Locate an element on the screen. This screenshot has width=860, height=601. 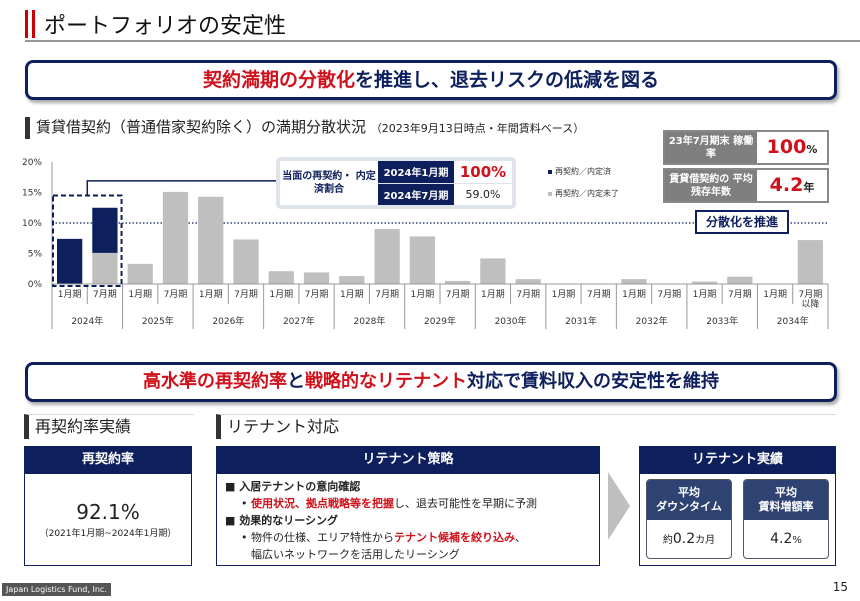
highlight-box is located at coordinates (87, 240).